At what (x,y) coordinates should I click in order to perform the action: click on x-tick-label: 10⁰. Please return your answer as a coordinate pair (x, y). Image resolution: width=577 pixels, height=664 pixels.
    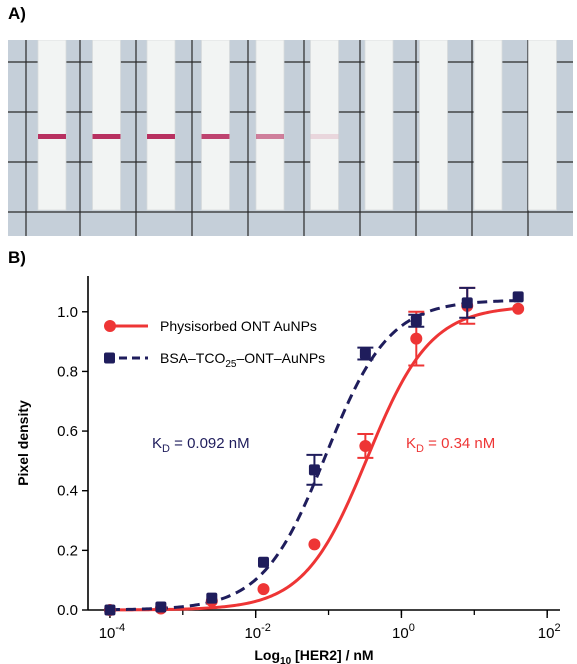
    Looking at the image, I should click on (403, 632).